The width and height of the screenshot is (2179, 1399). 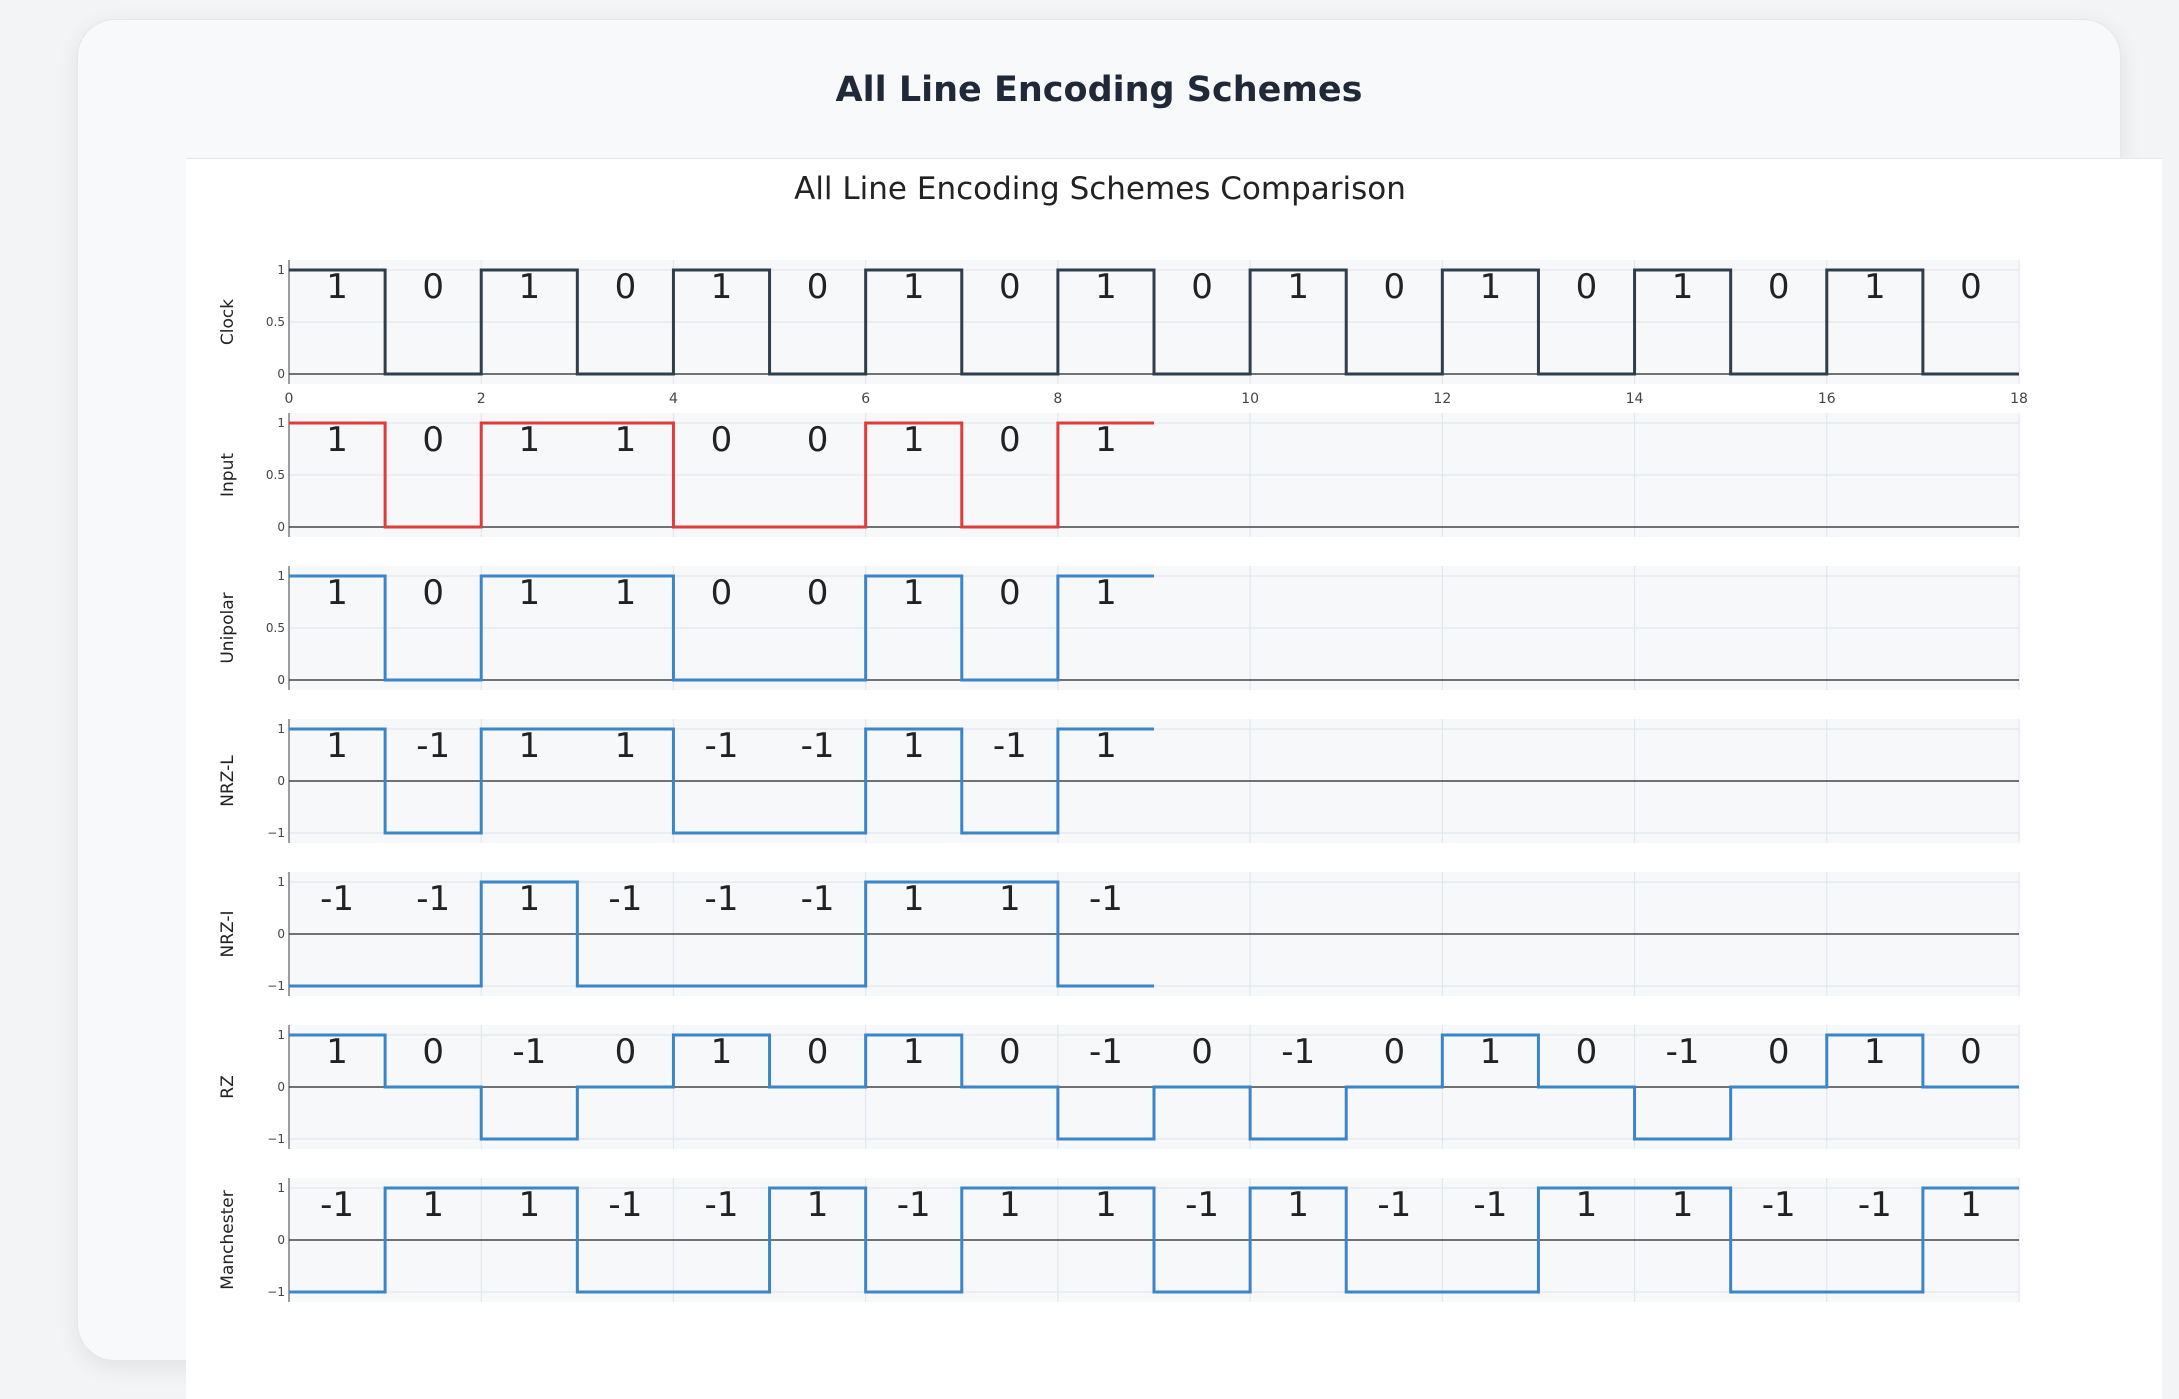 I want to click on manchester-axis-label: Manchester, so click(x=228, y=1239).